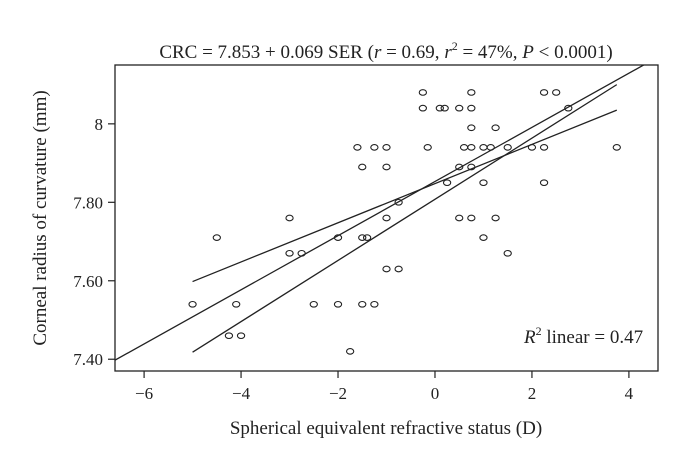 The image size is (690, 458). I want to click on x-axis: −6 −4 −2 0 2 4, so click(384, 387).